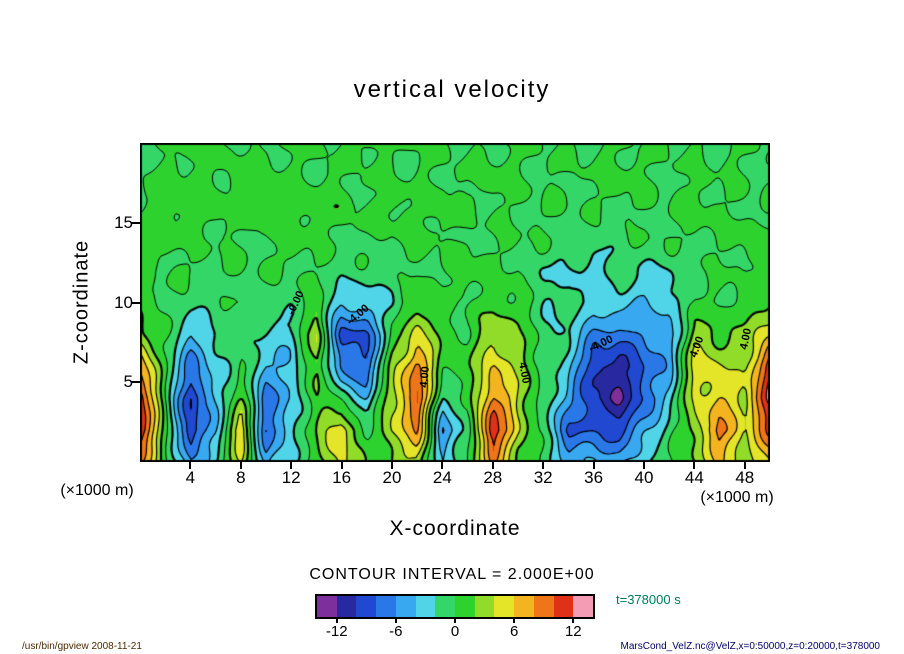  Describe the element at coordinates (644, 477) in the screenshot. I see `x-tick-label: 40` at that location.